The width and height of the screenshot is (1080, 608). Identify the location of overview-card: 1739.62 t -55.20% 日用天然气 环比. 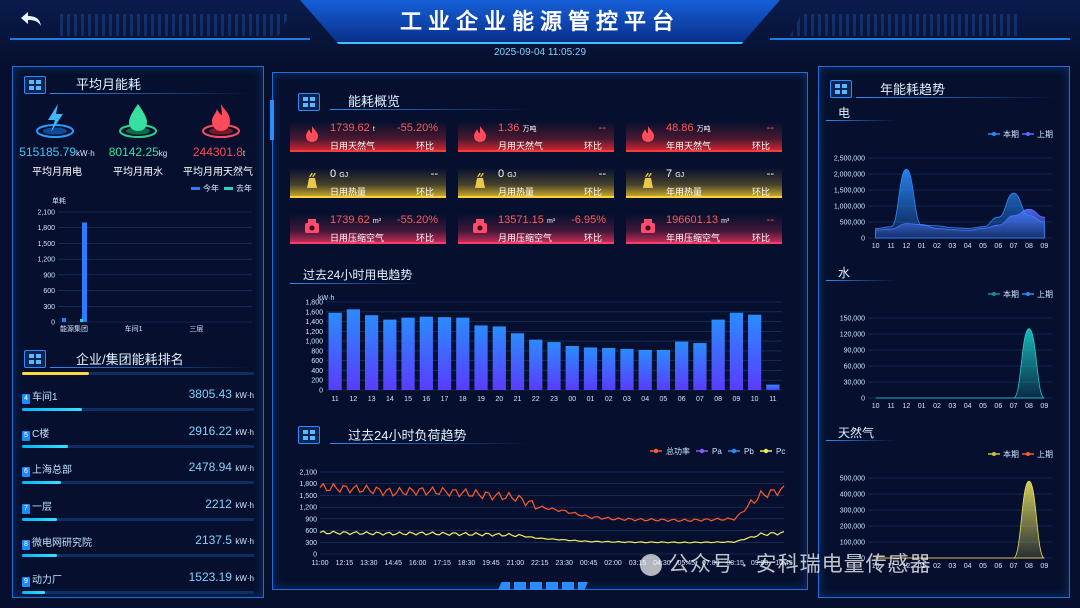
(368, 137).